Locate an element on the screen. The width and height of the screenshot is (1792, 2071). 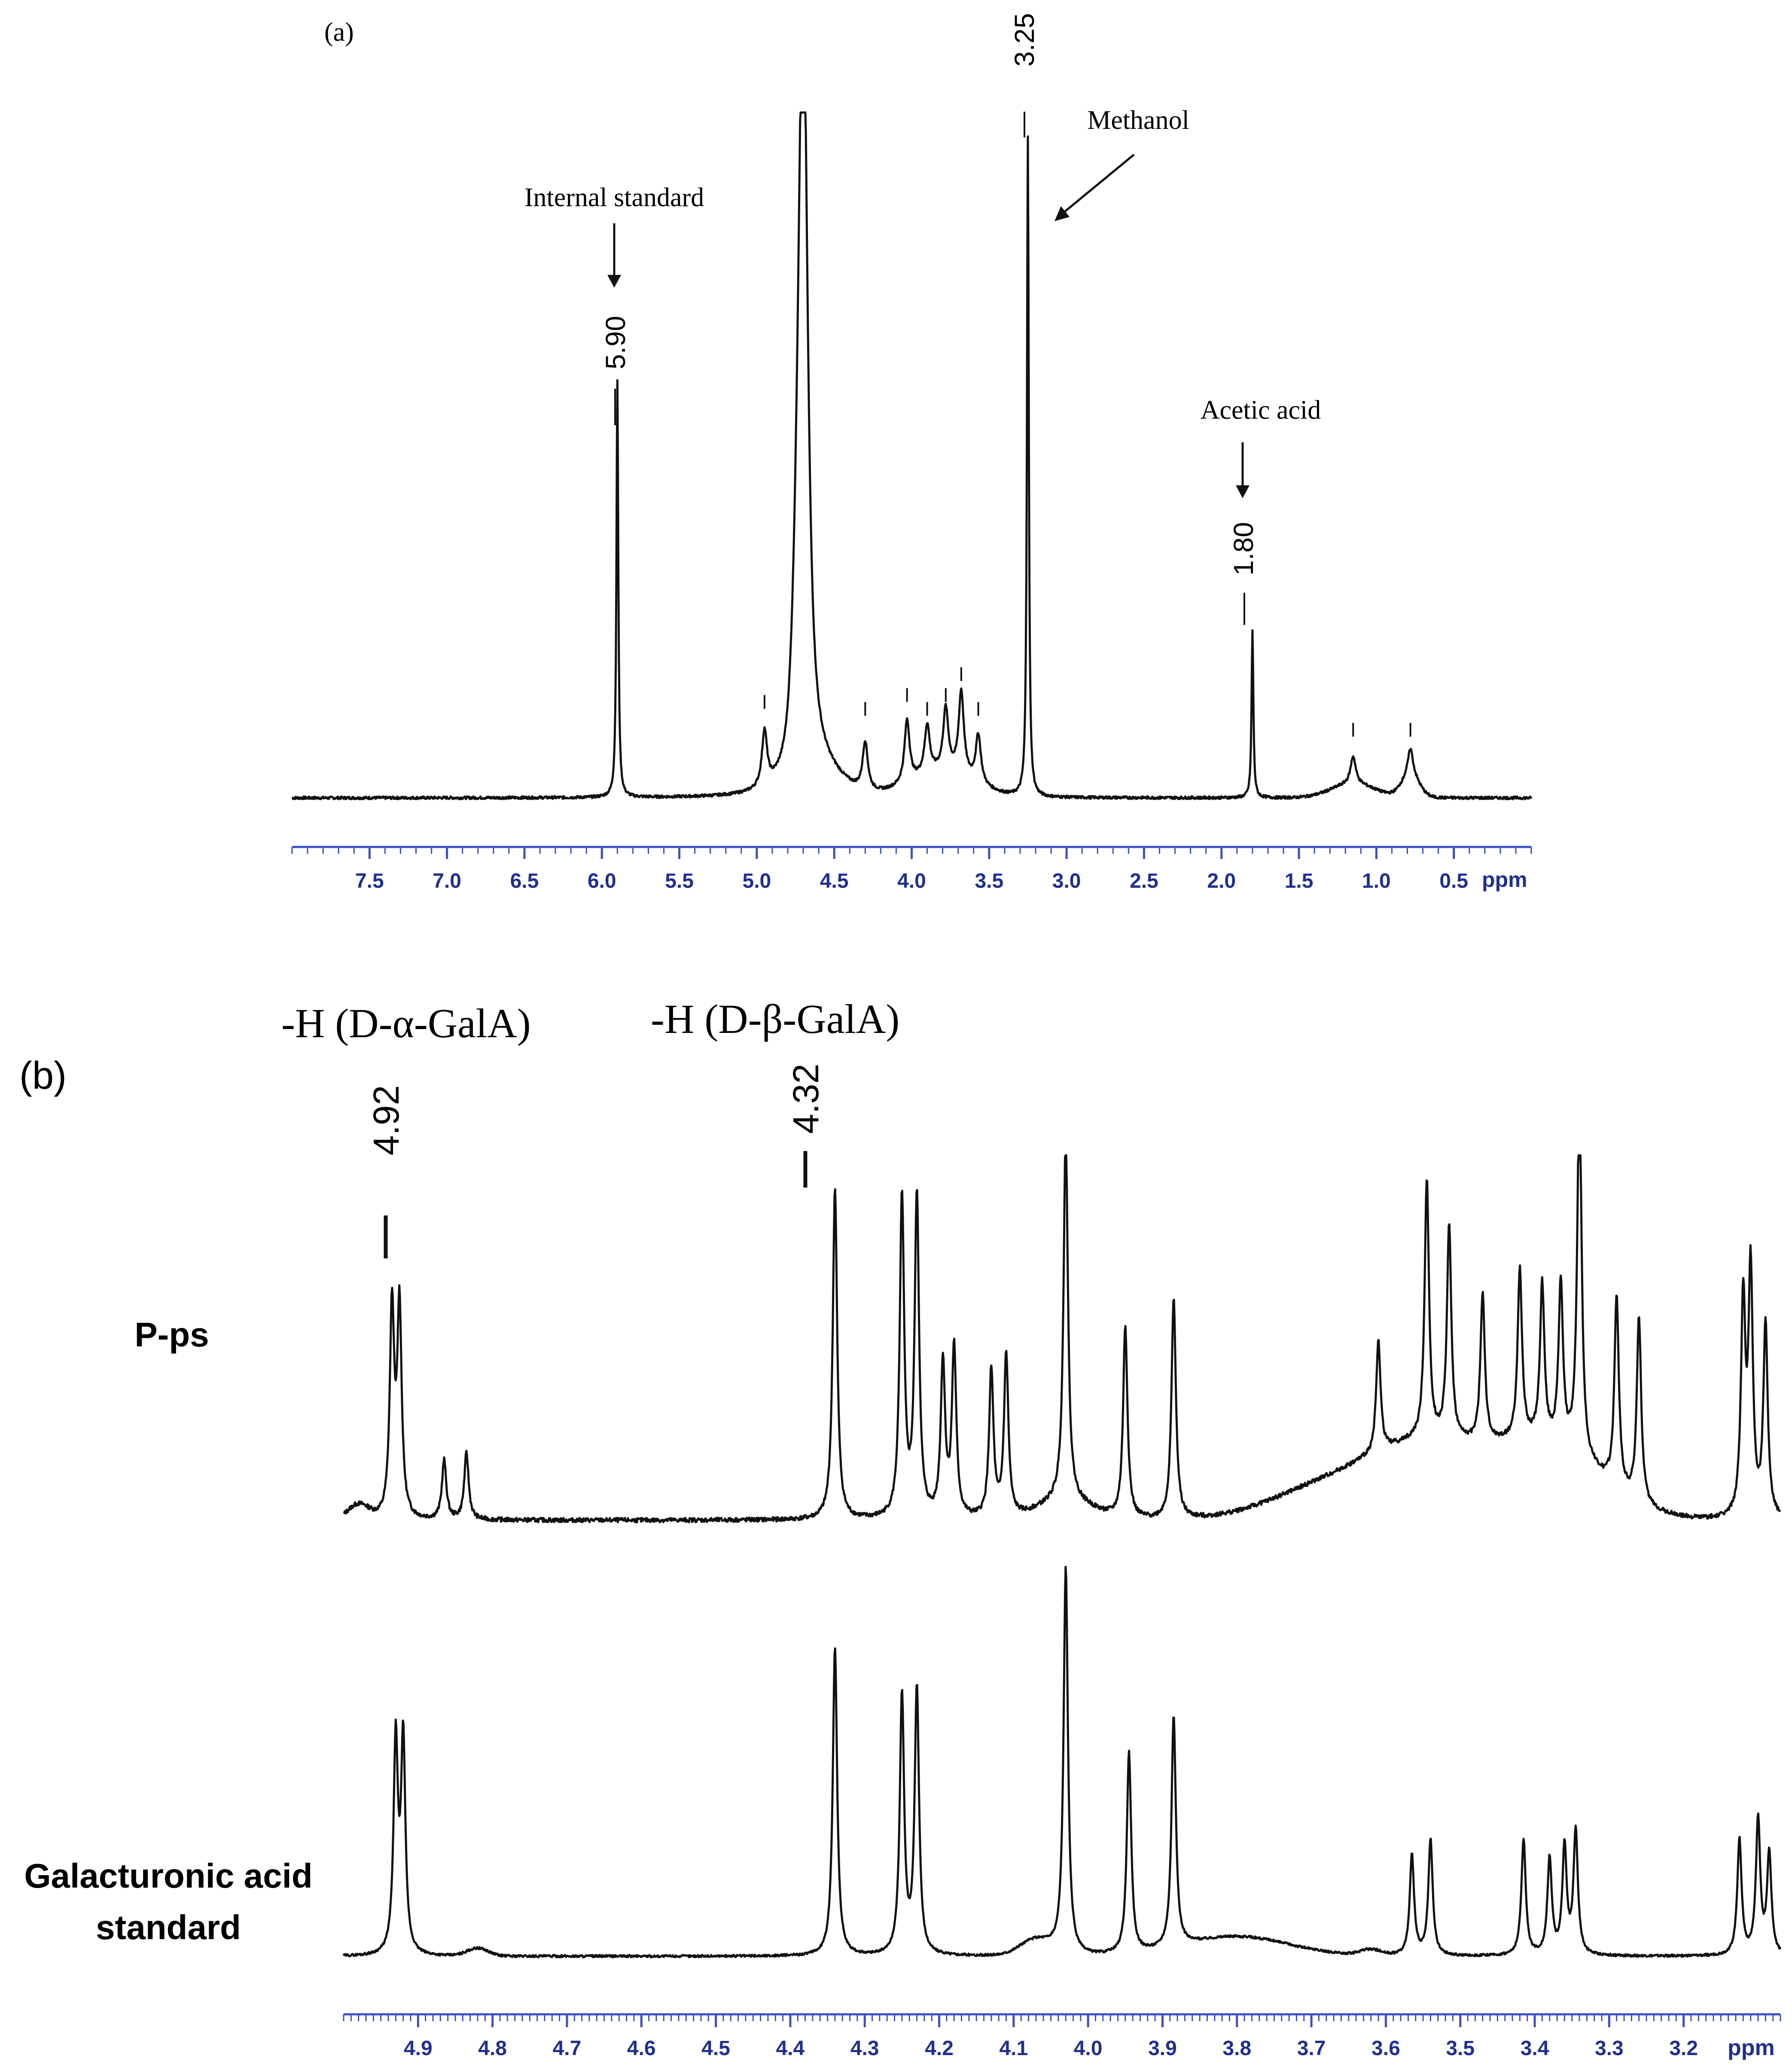
tick-label: 4.2 is located at coordinates (939, 2048).